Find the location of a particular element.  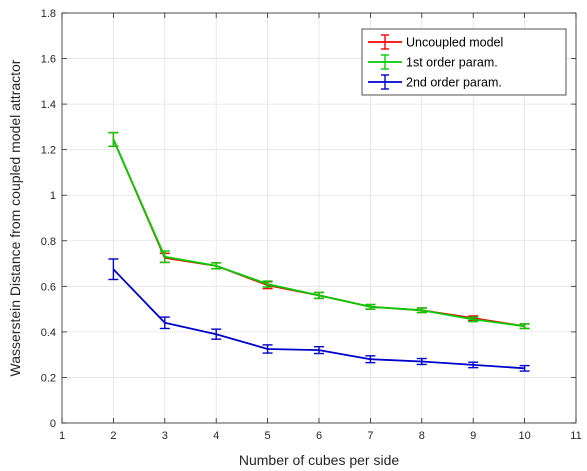

legend-label: Uncoupled model is located at coordinates (454, 43).